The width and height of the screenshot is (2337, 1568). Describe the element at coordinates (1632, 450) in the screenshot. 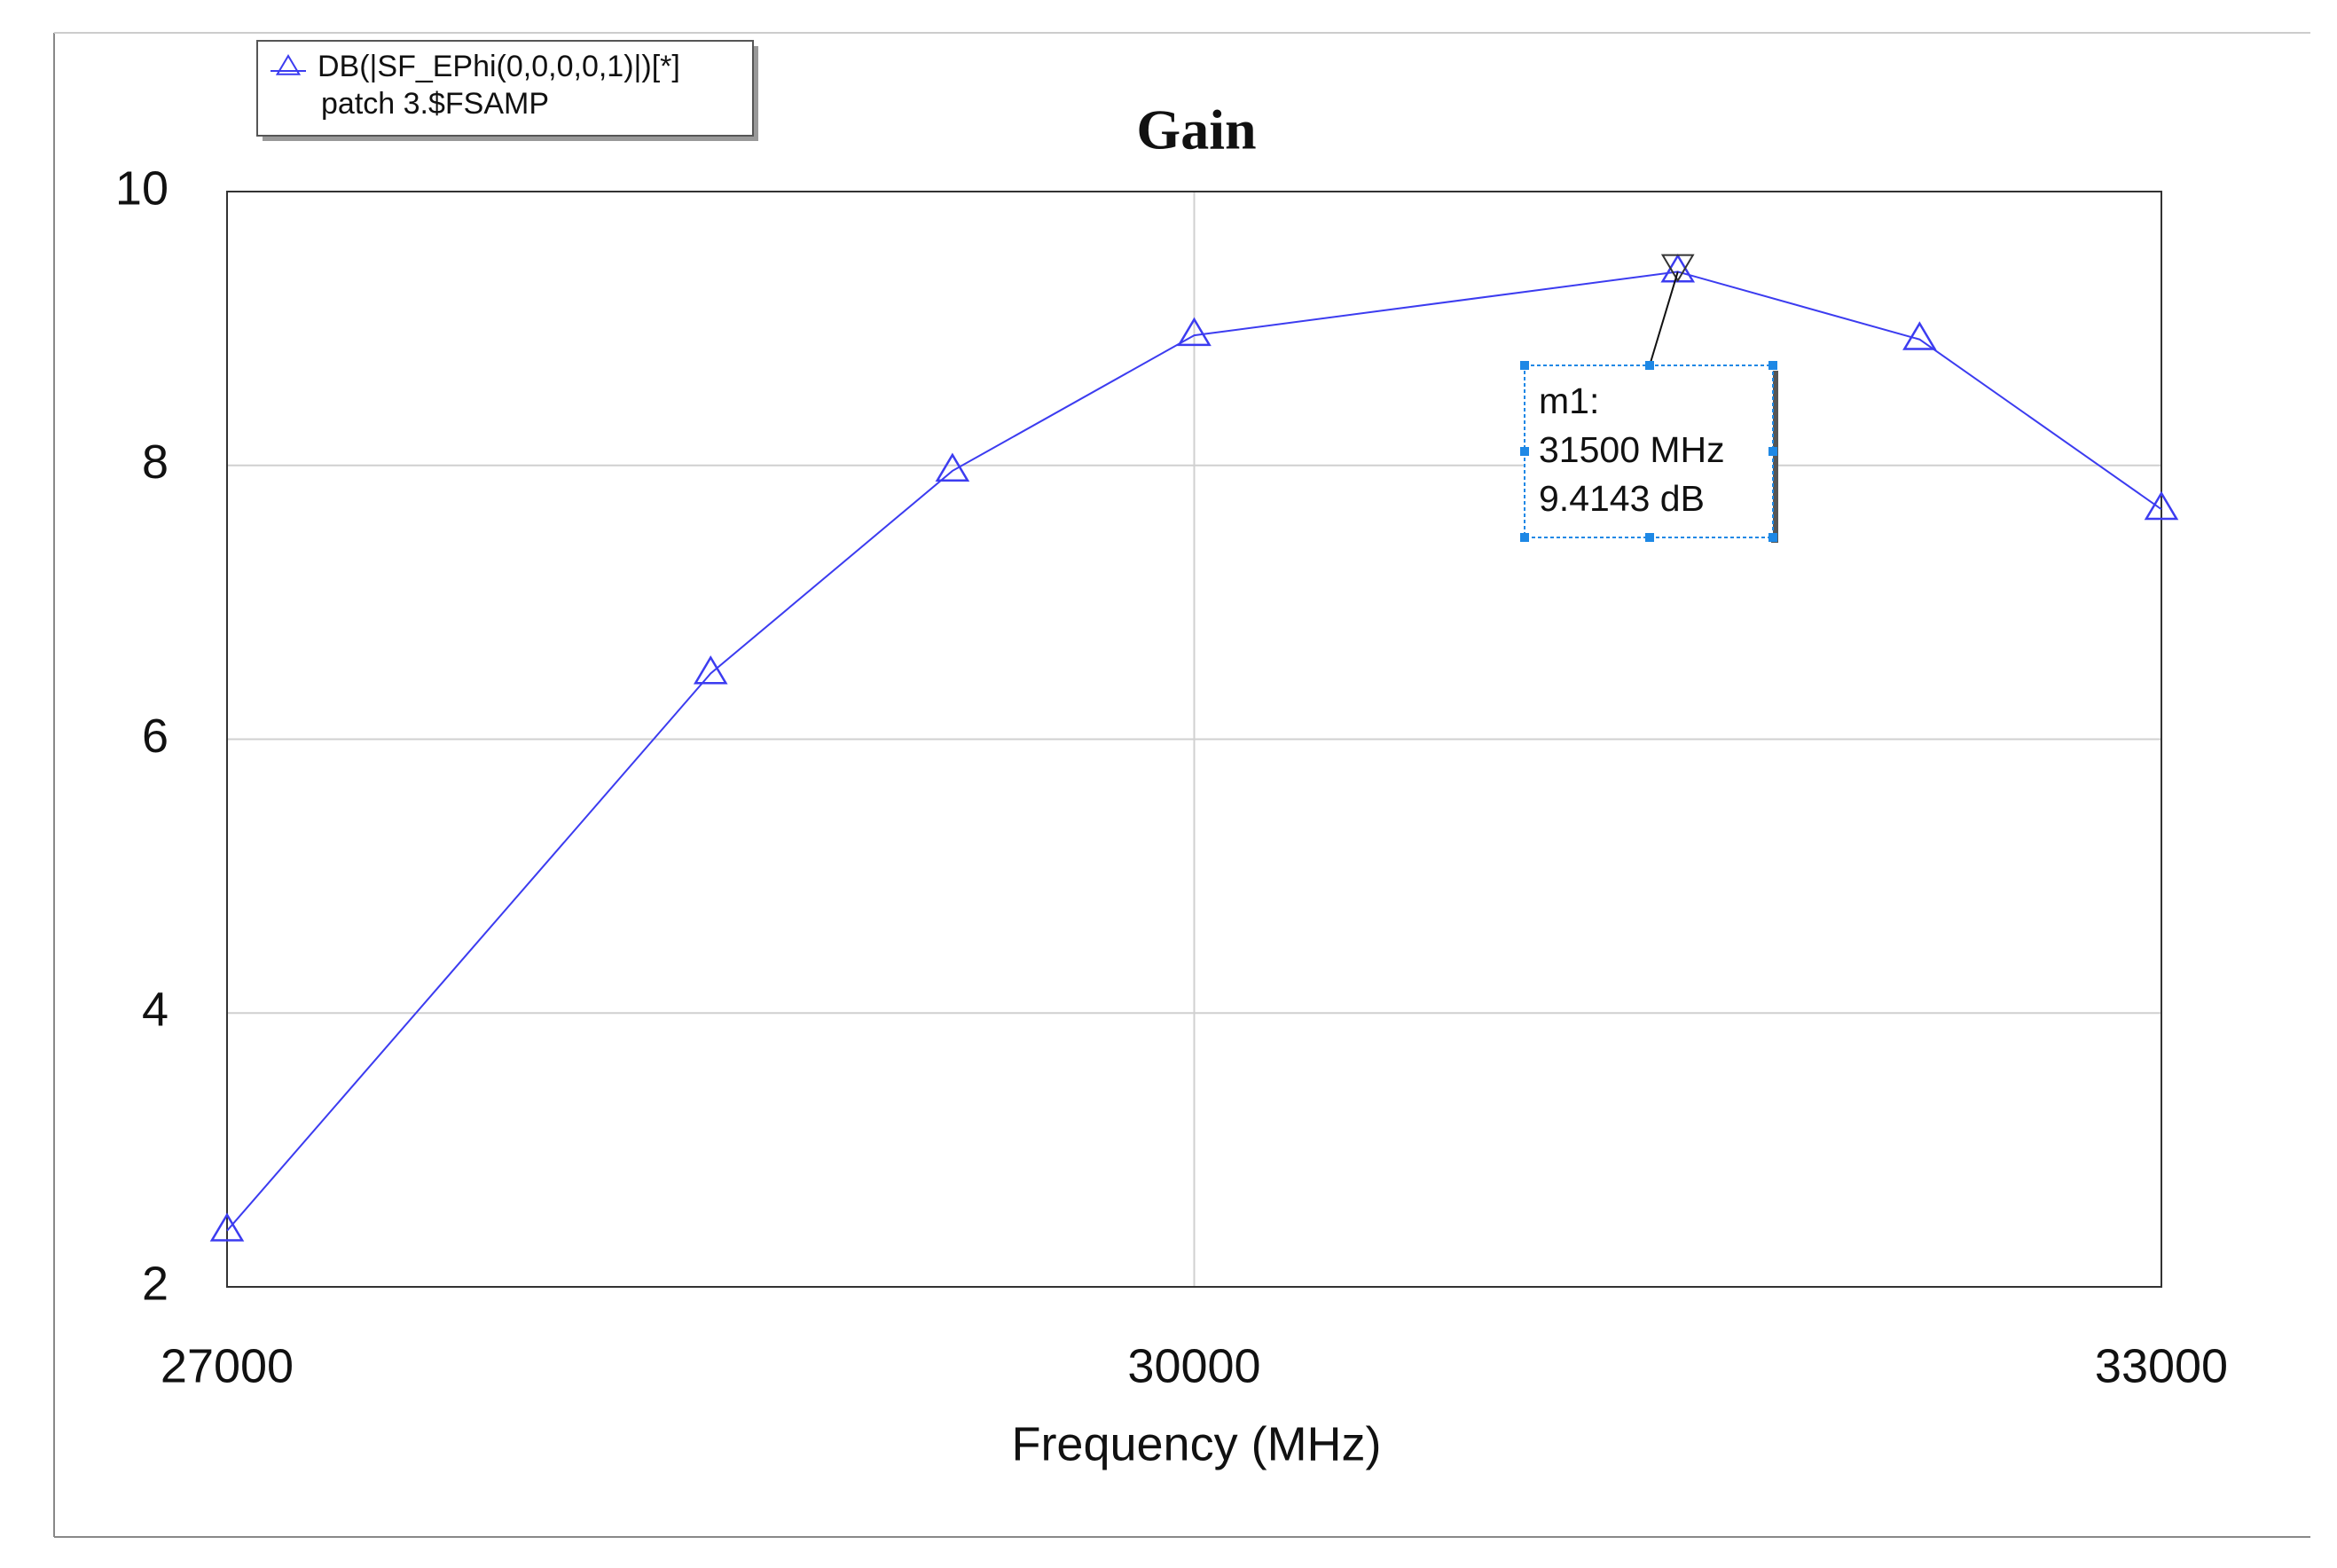

I see `marker-line: 31500 MHz` at that location.